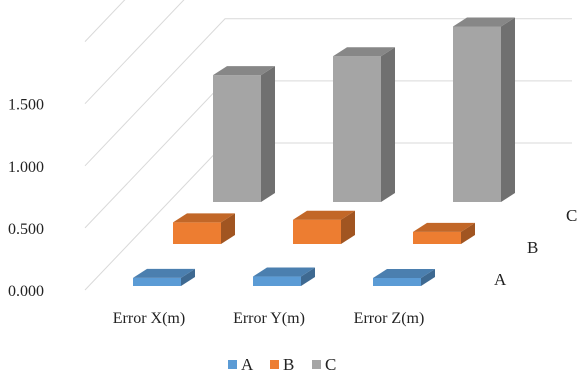 This screenshot has height=381, width=582. I want to click on depth-label: B, so click(532, 247).